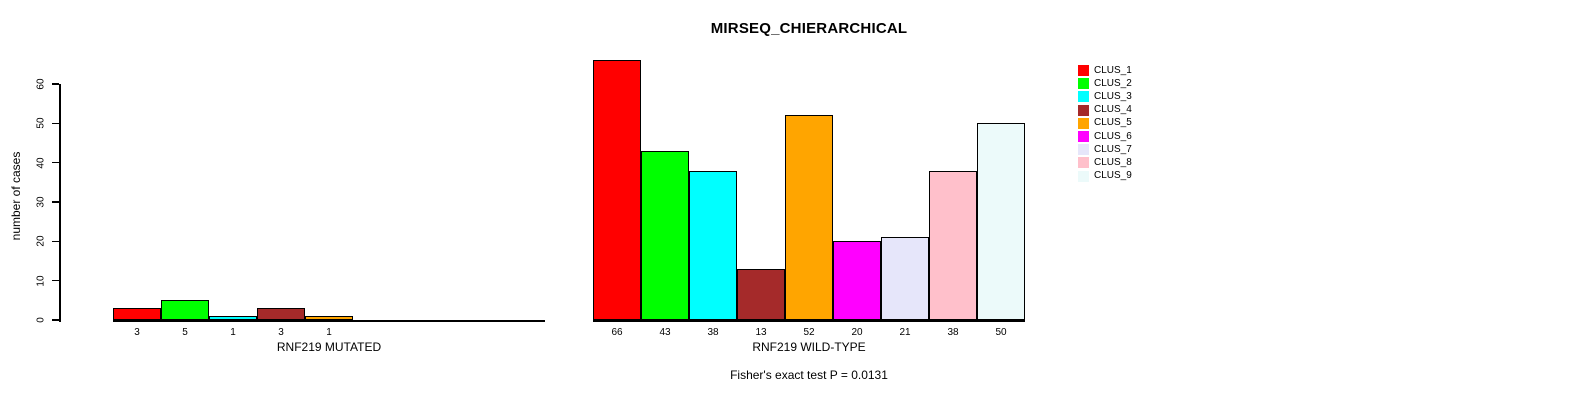 Image resolution: width=1590 pixels, height=400 pixels. Describe the element at coordinates (1113, 162) in the screenshot. I see `legend-item-label: CLUS_8` at that location.